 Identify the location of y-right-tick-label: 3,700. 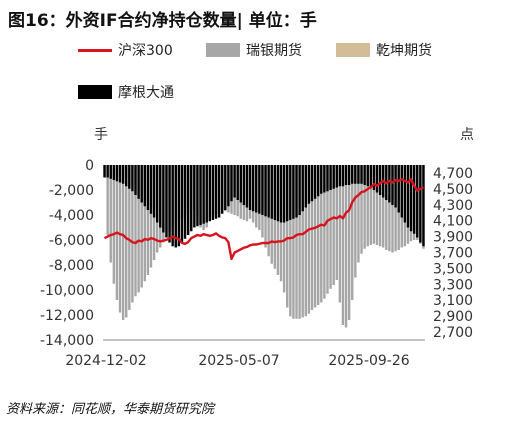
(453, 254).